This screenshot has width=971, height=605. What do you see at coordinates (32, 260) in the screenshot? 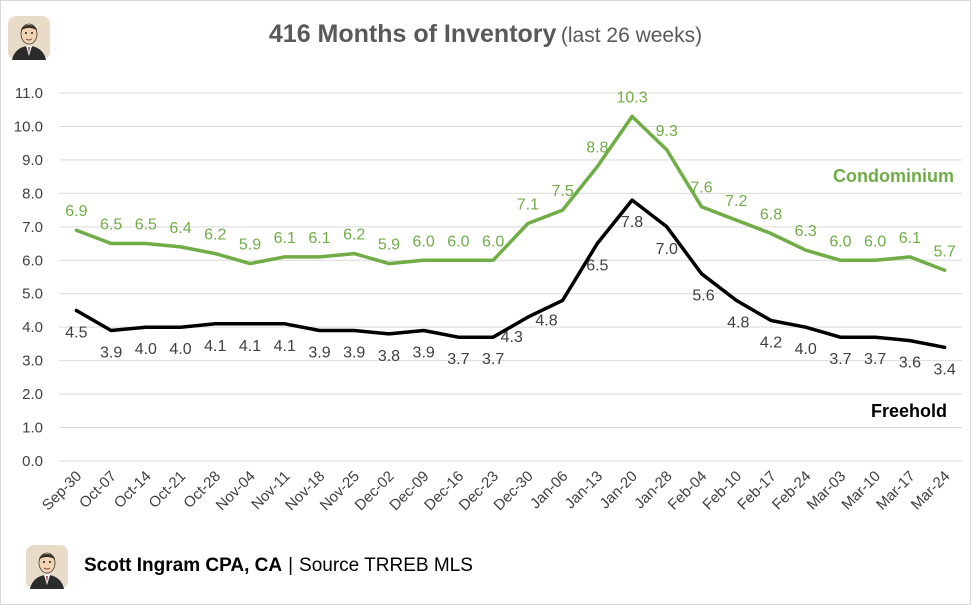
I see `y-tick-label: 6.0` at bounding box center [32, 260].